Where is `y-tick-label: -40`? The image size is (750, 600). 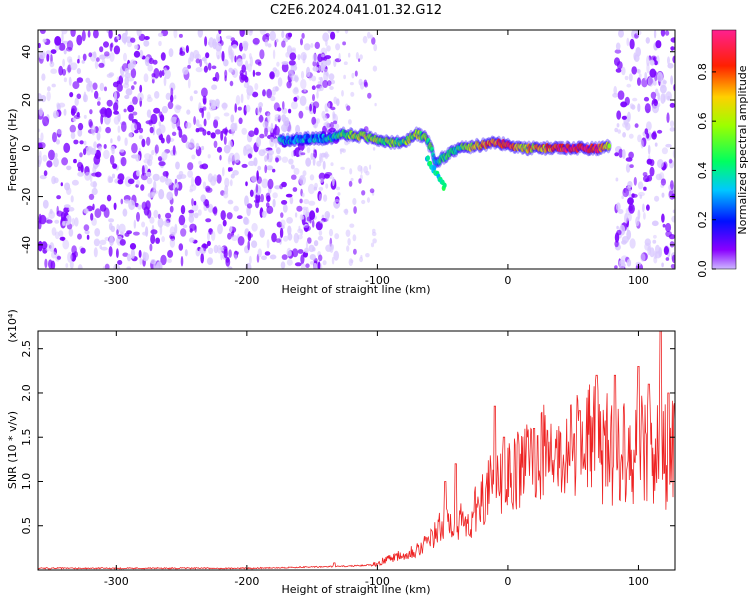
y-tick-label: -40 is located at coordinates (26, 245).